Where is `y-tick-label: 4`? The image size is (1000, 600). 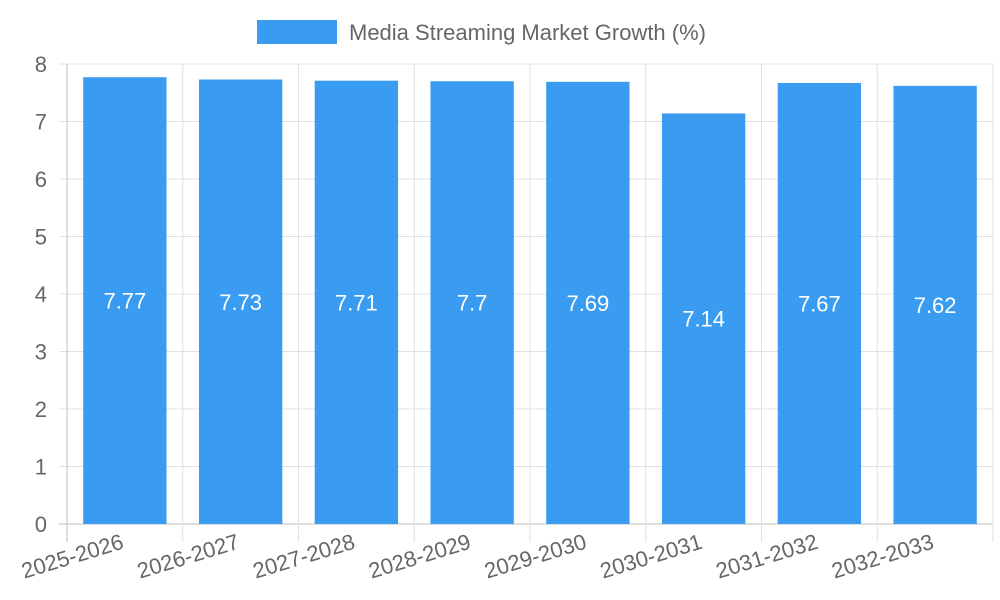 y-tick-label: 4 is located at coordinates (41, 294).